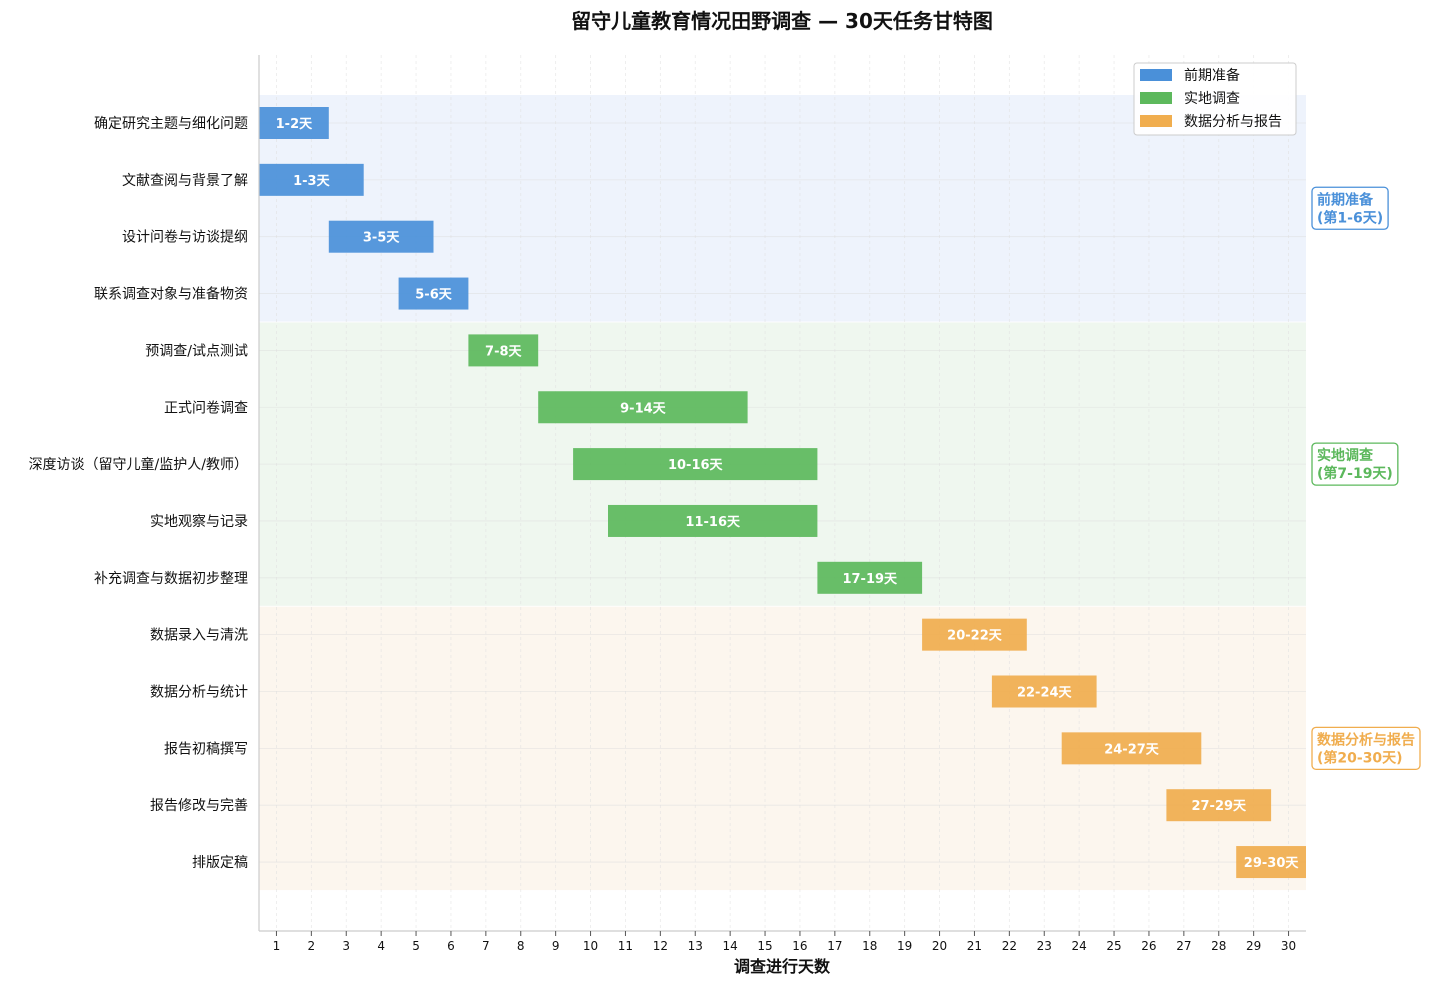 This screenshot has width=1432, height=987. I want to click on bar-label: 24-27天, so click(1132, 749).